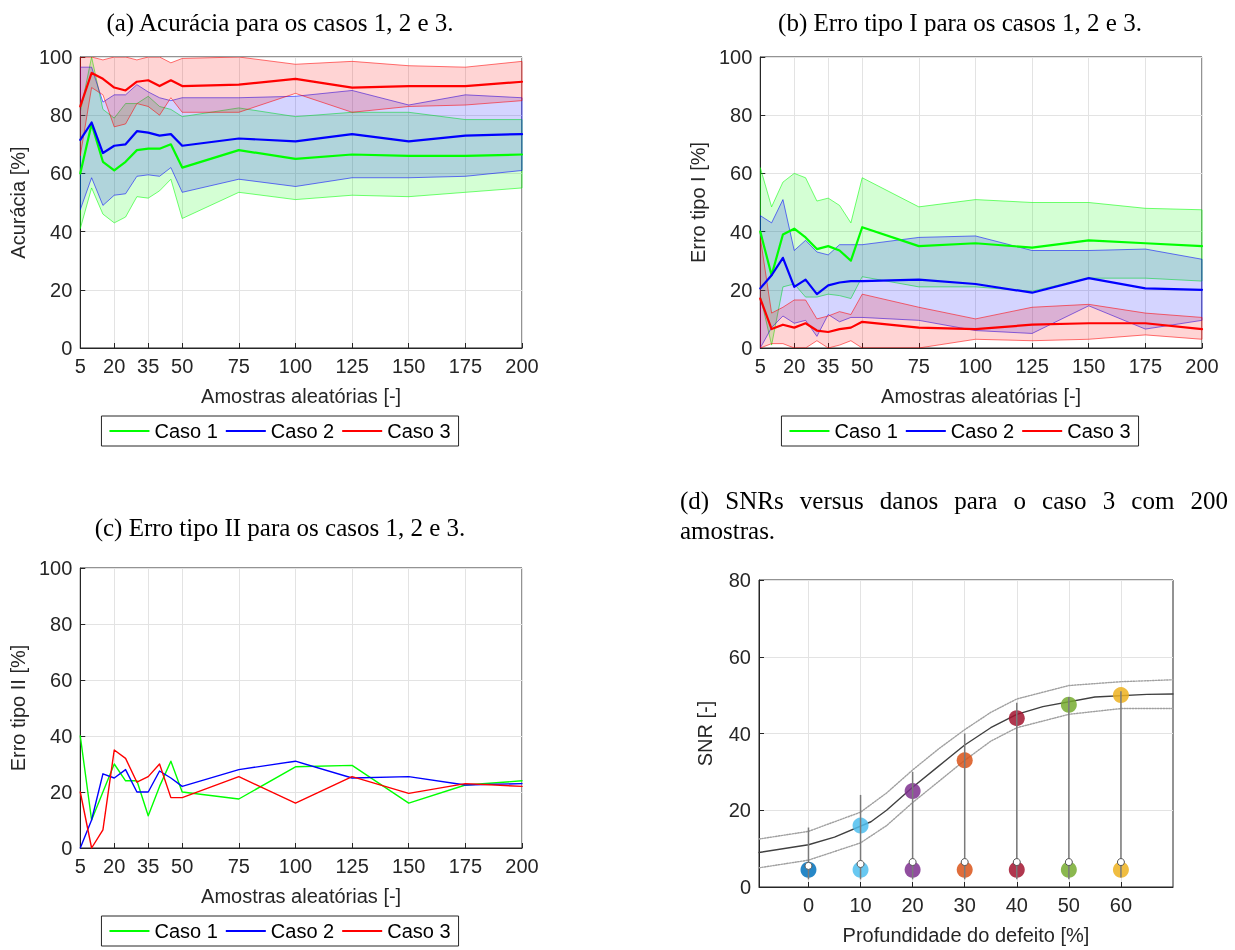 The image size is (1235, 950). Describe the element at coordinates (954, 516) in the screenshot. I see `chart-title: (d) SNRs versus danos para o caso 3 com 200 amostras.` at that location.